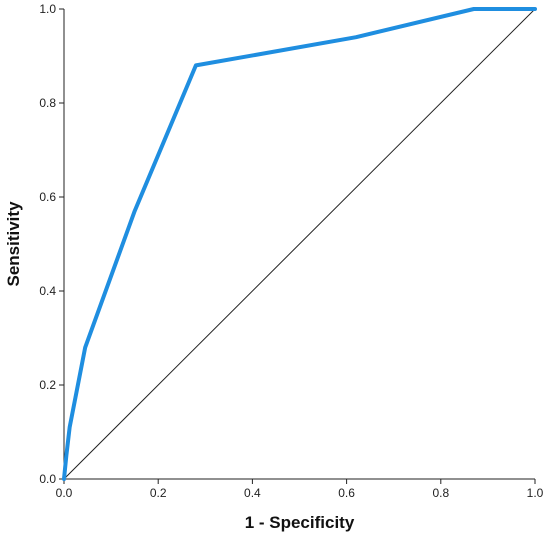 The width and height of the screenshot is (550, 538). What do you see at coordinates (535, 493) in the screenshot?
I see `x-tick-label: 1.0` at bounding box center [535, 493].